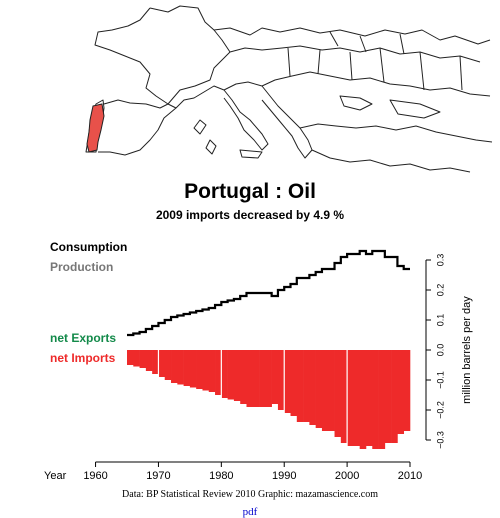 This screenshot has width=500, height=518. Describe the element at coordinates (252, 471) in the screenshot. I see `x-axis: 1960 1970 1980 1990 2000 2010` at that location.